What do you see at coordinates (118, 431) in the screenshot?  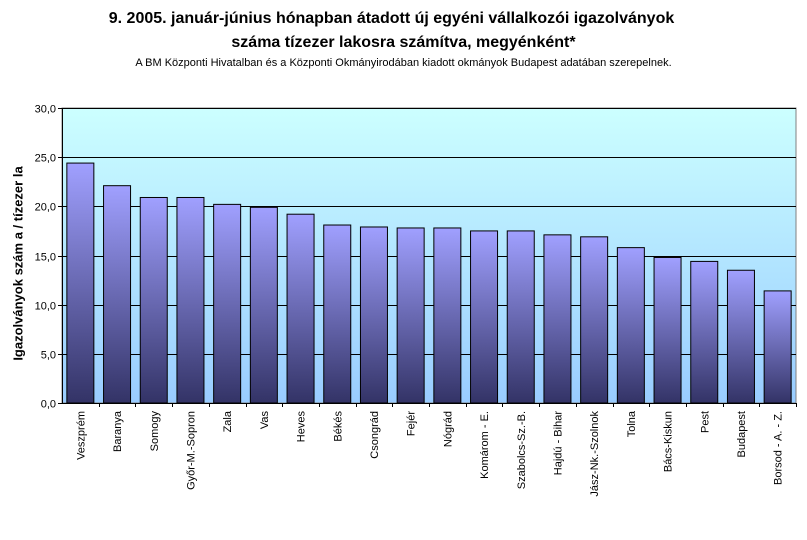 I see `x-tick-label: Baranya` at bounding box center [118, 431].